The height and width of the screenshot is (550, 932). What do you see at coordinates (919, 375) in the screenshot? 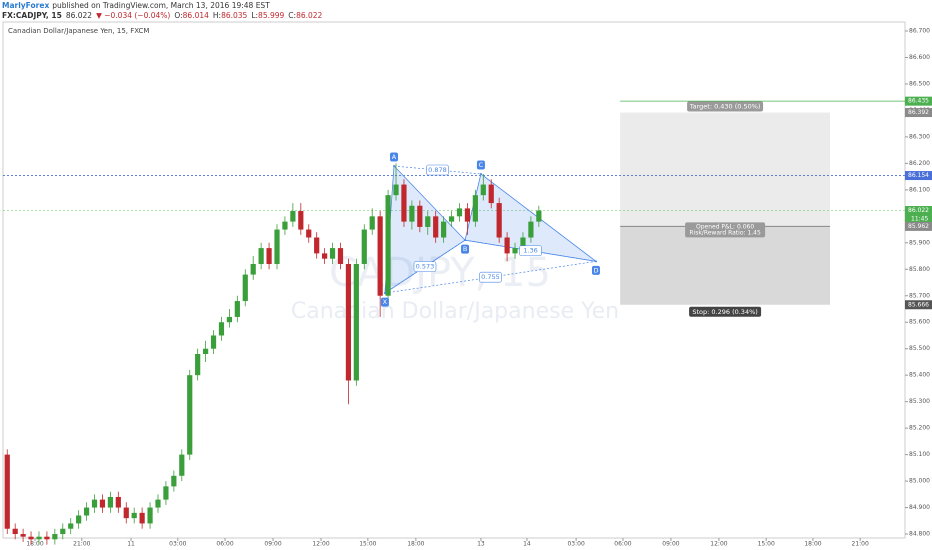
I see `y-tick-label: 85.400` at bounding box center [919, 375].